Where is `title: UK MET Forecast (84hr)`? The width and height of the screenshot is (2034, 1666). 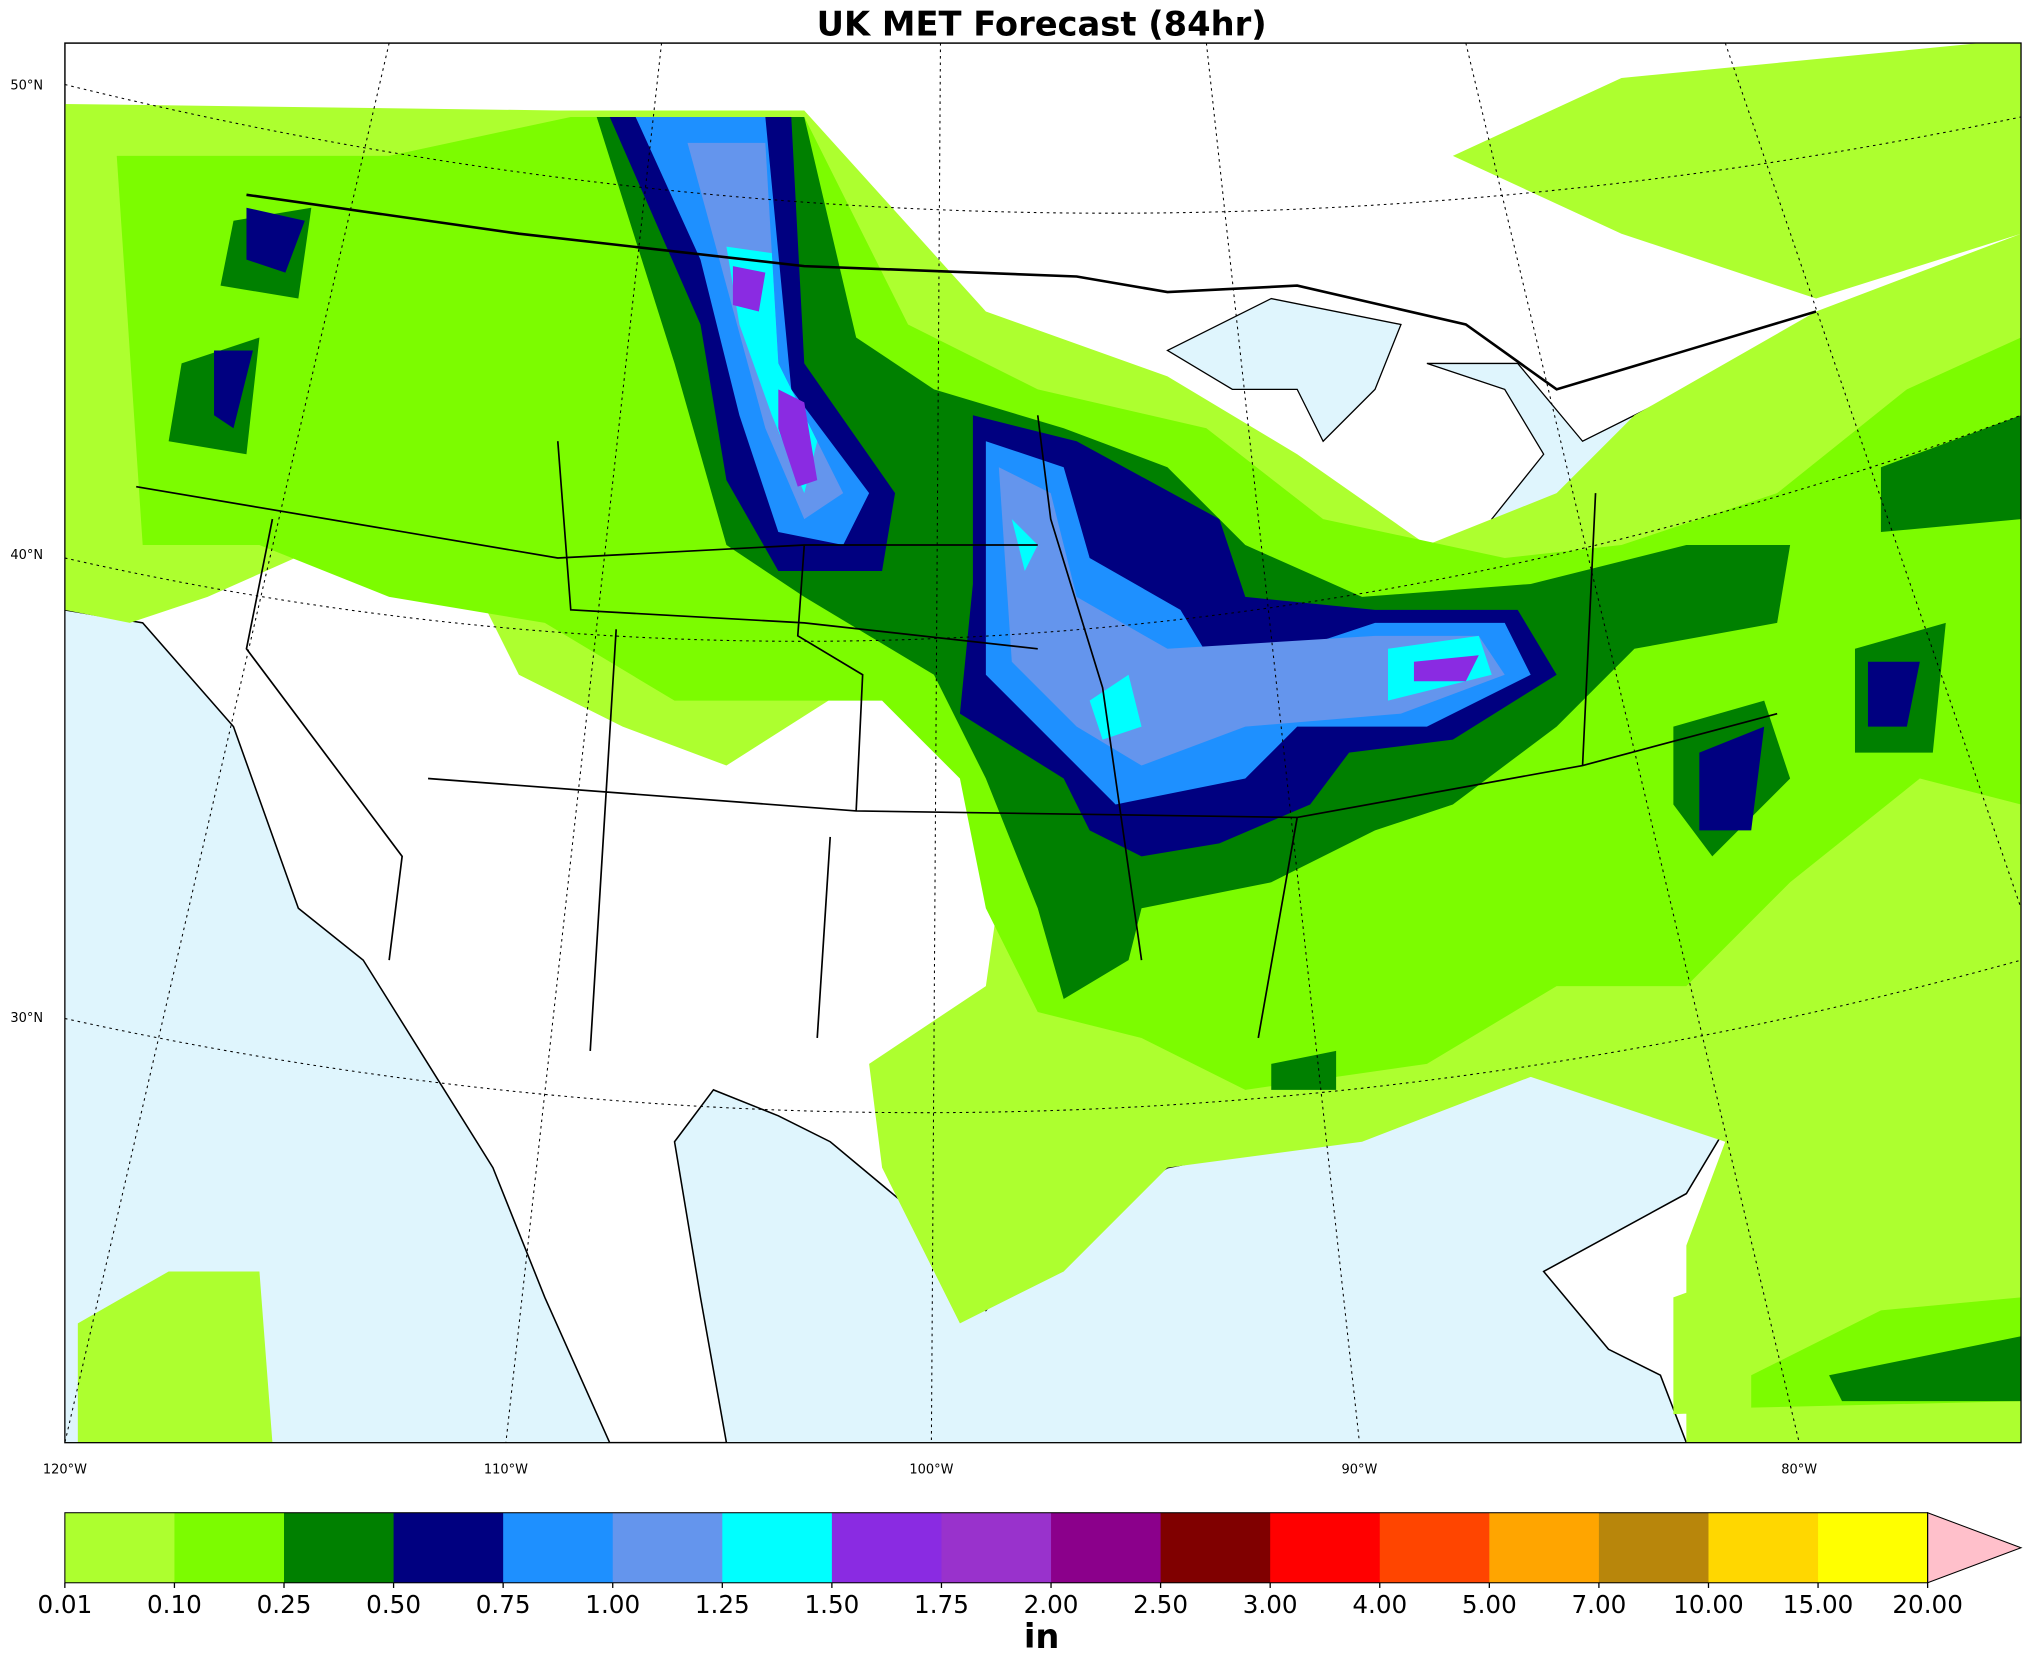
title: UK MET Forecast (84hr) is located at coordinates (1042, 24).